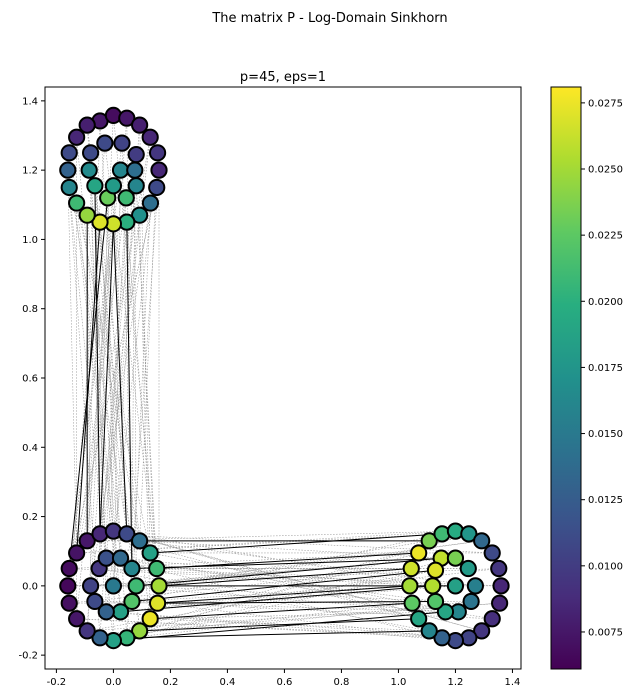  Describe the element at coordinates (113, 682) in the screenshot. I see `x-tick-label: 0.0` at that location.